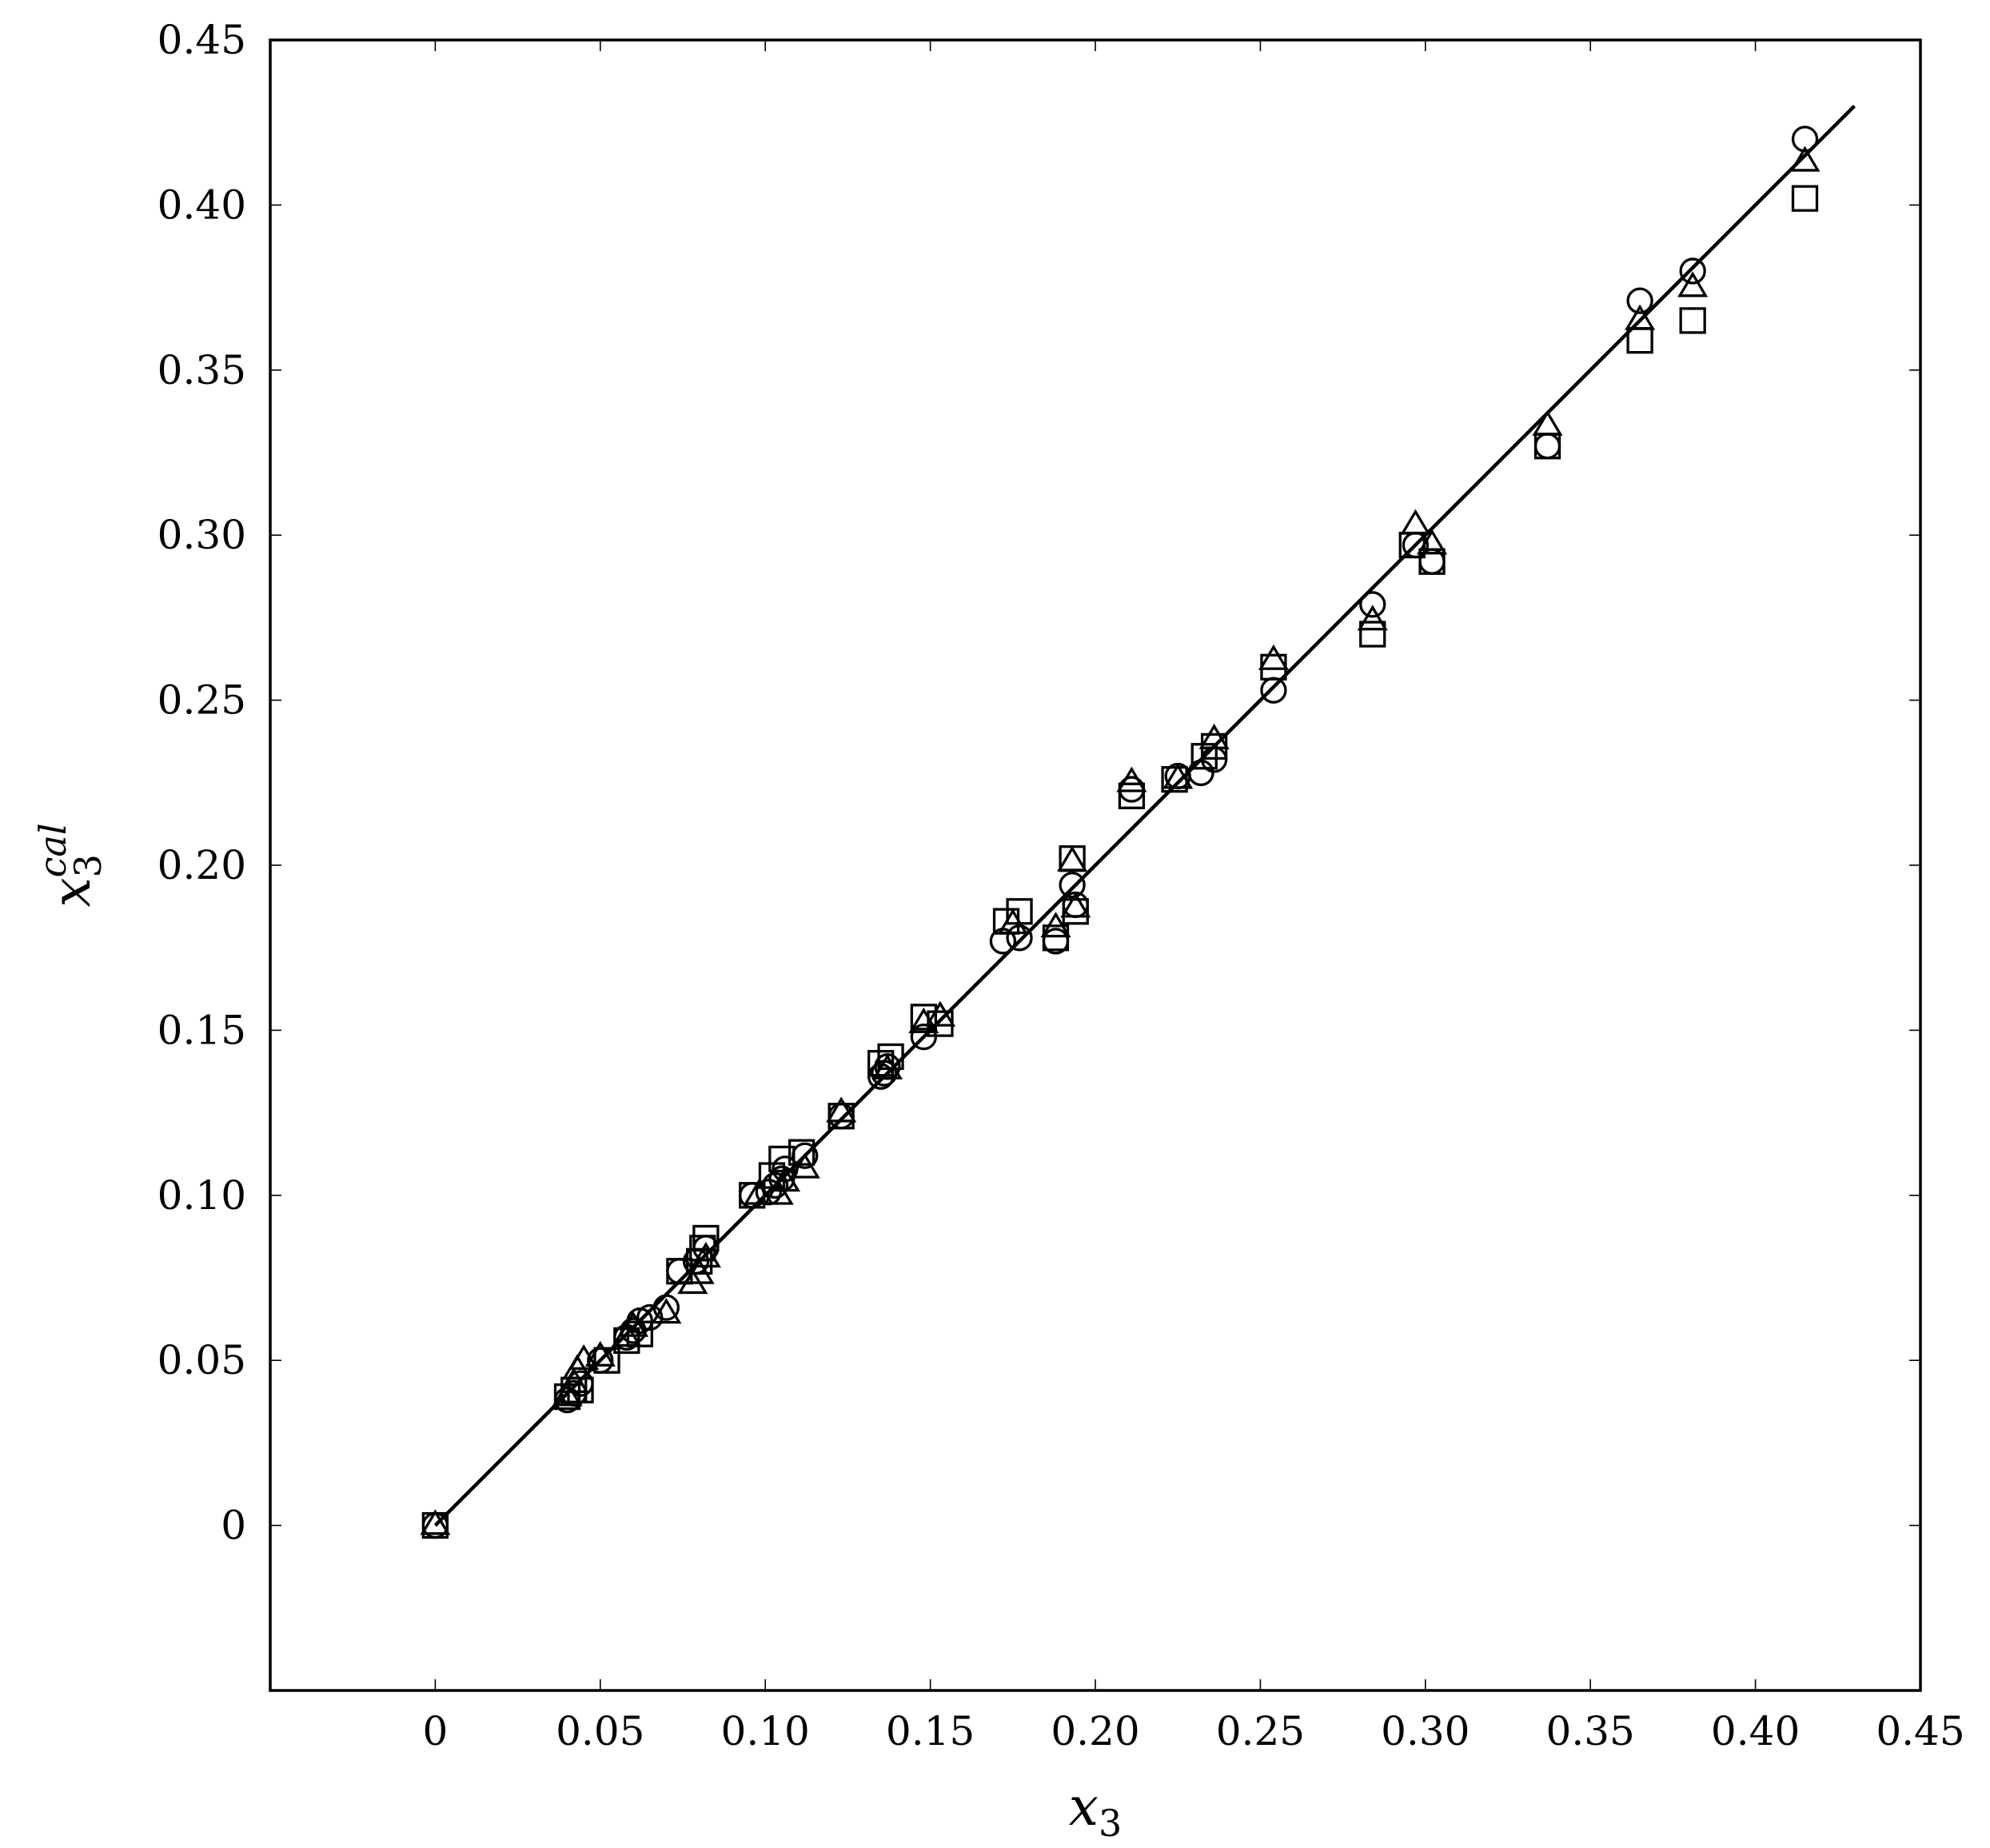  What do you see at coordinates (435, 1731) in the screenshot?
I see `x-tick-label: 0` at bounding box center [435, 1731].